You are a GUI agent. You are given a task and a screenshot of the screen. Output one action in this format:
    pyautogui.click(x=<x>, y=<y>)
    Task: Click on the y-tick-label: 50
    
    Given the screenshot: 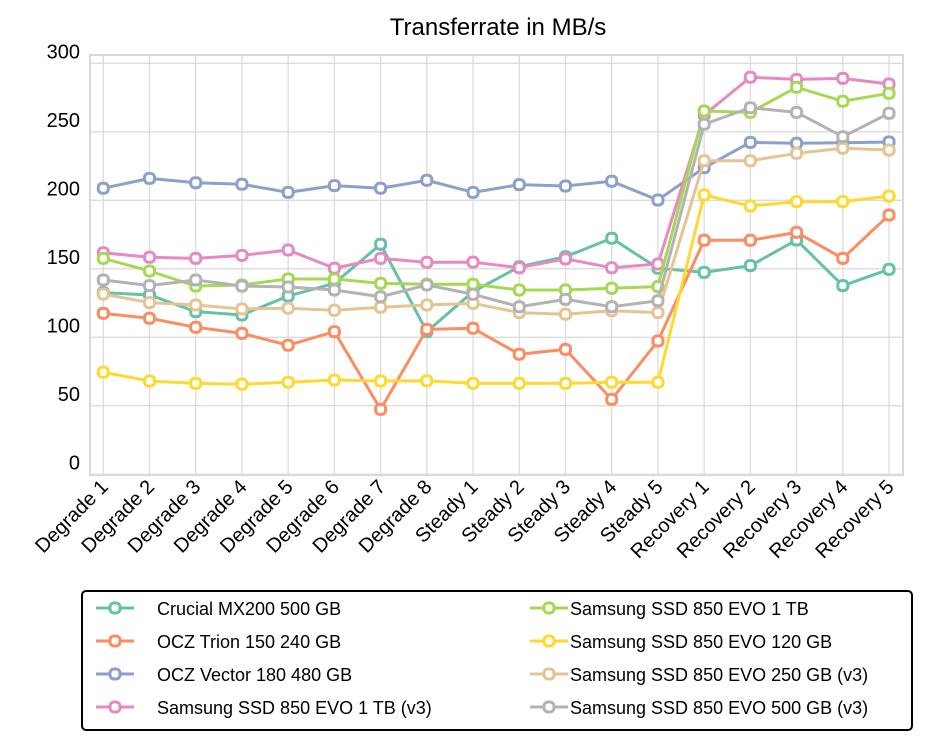 What is the action you would take?
    pyautogui.click(x=69, y=395)
    